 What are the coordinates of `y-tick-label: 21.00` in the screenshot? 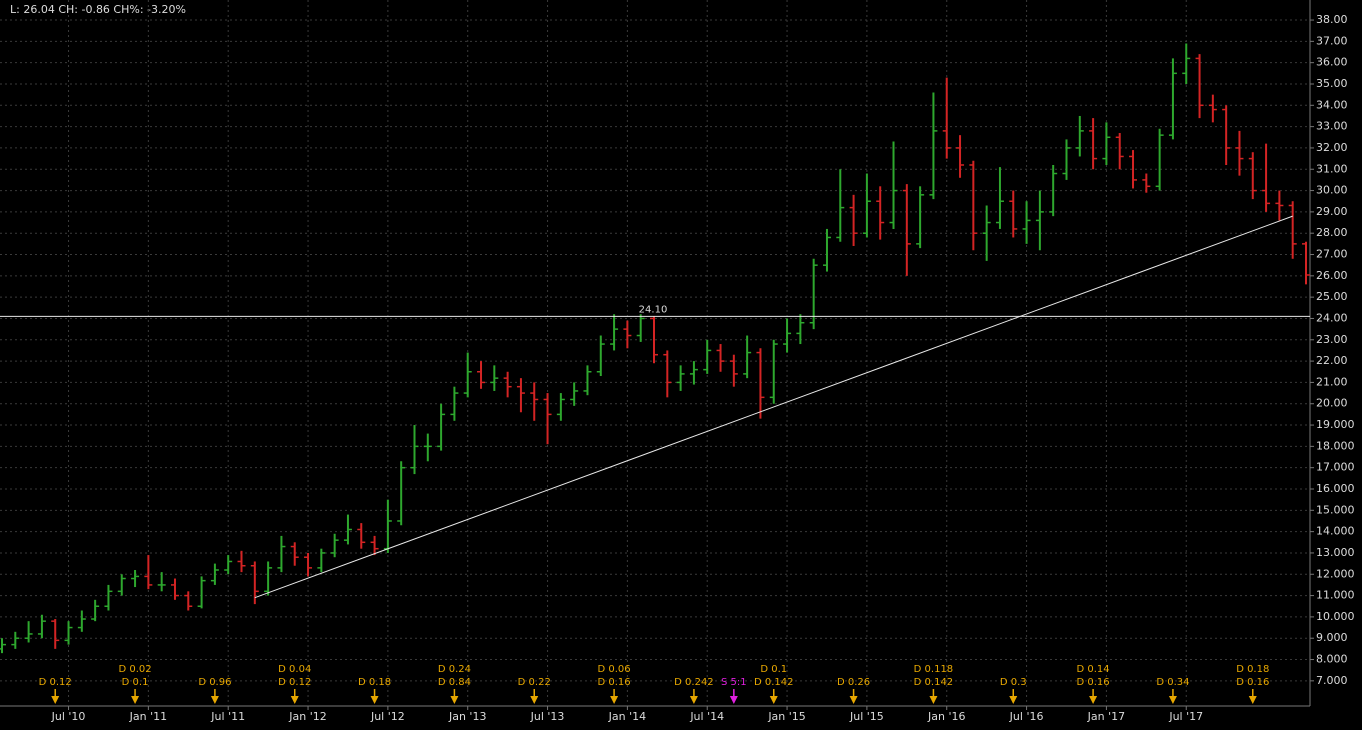 It's located at (1332, 381).